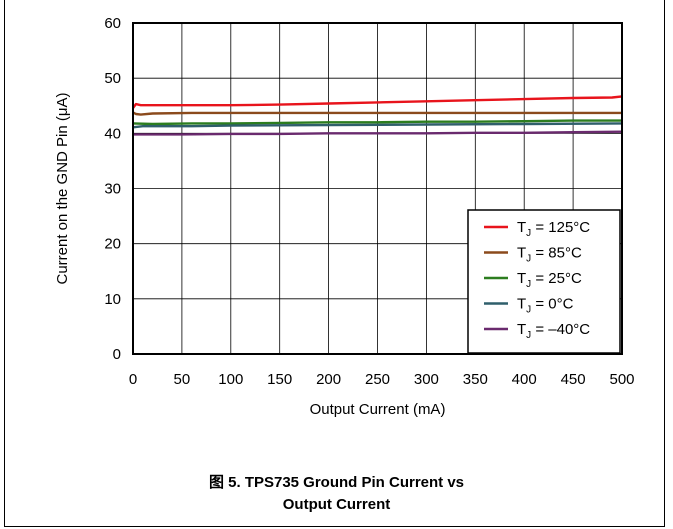  Describe the element at coordinates (545, 306) in the screenshot. I see `legend-label-4: TJ = 0°C` at that location.